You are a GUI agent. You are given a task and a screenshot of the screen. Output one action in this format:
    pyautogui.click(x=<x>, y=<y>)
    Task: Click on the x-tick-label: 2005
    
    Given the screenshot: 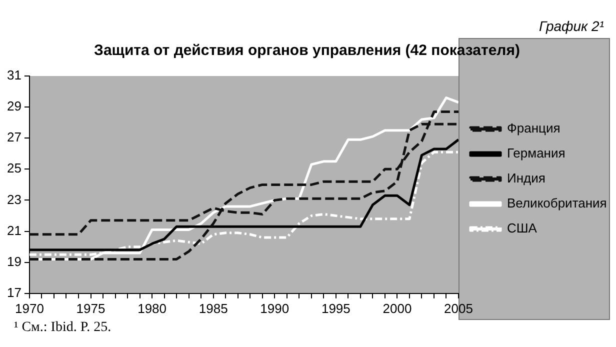 What is the action you would take?
    pyautogui.click(x=458, y=308)
    